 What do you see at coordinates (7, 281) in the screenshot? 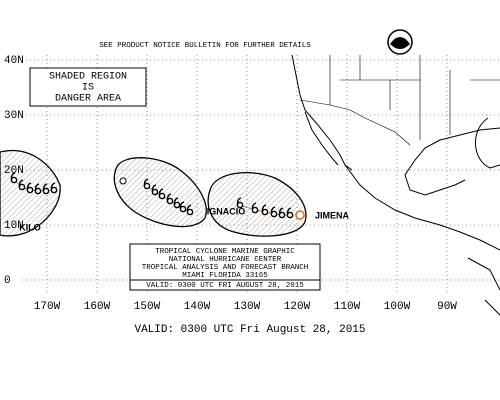
I see `lat-label: 0` at bounding box center [7, 281].